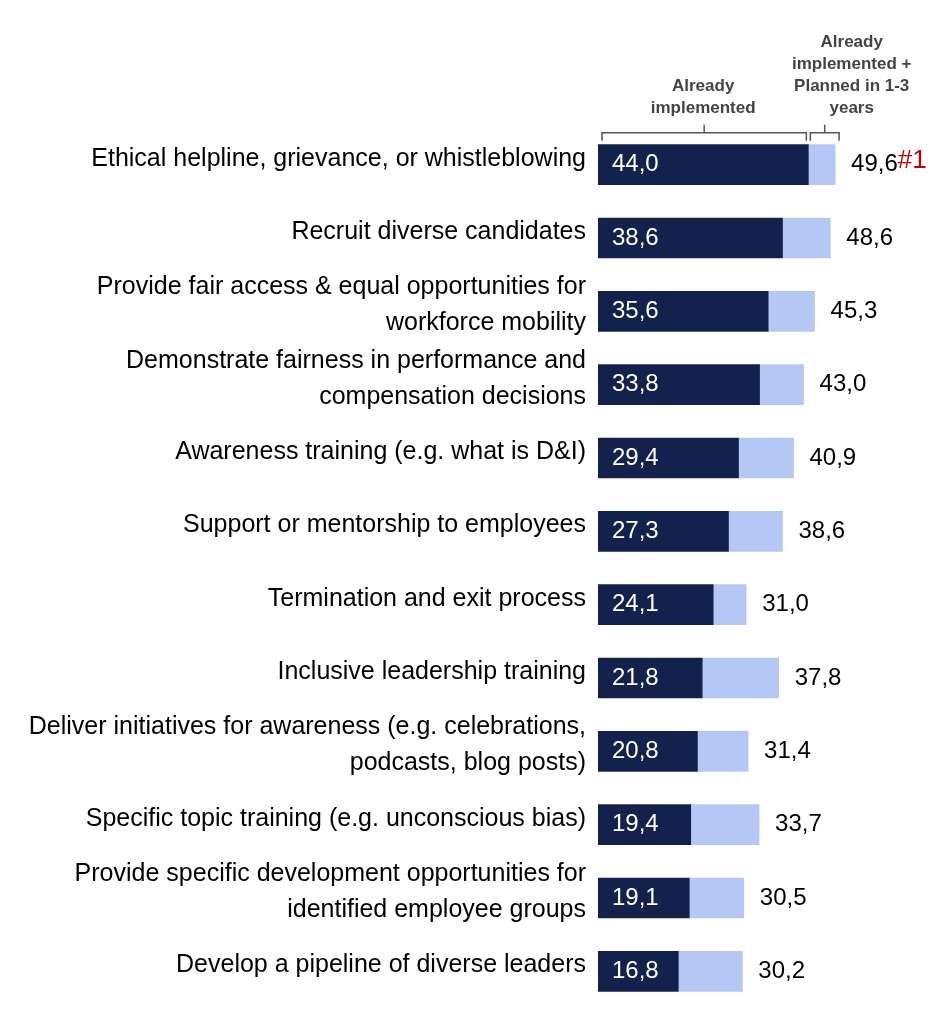  What do you see at coordinates (635, 383) in the screenshot?
I see `data-label: 33,8` at bounding box center [635, 383].